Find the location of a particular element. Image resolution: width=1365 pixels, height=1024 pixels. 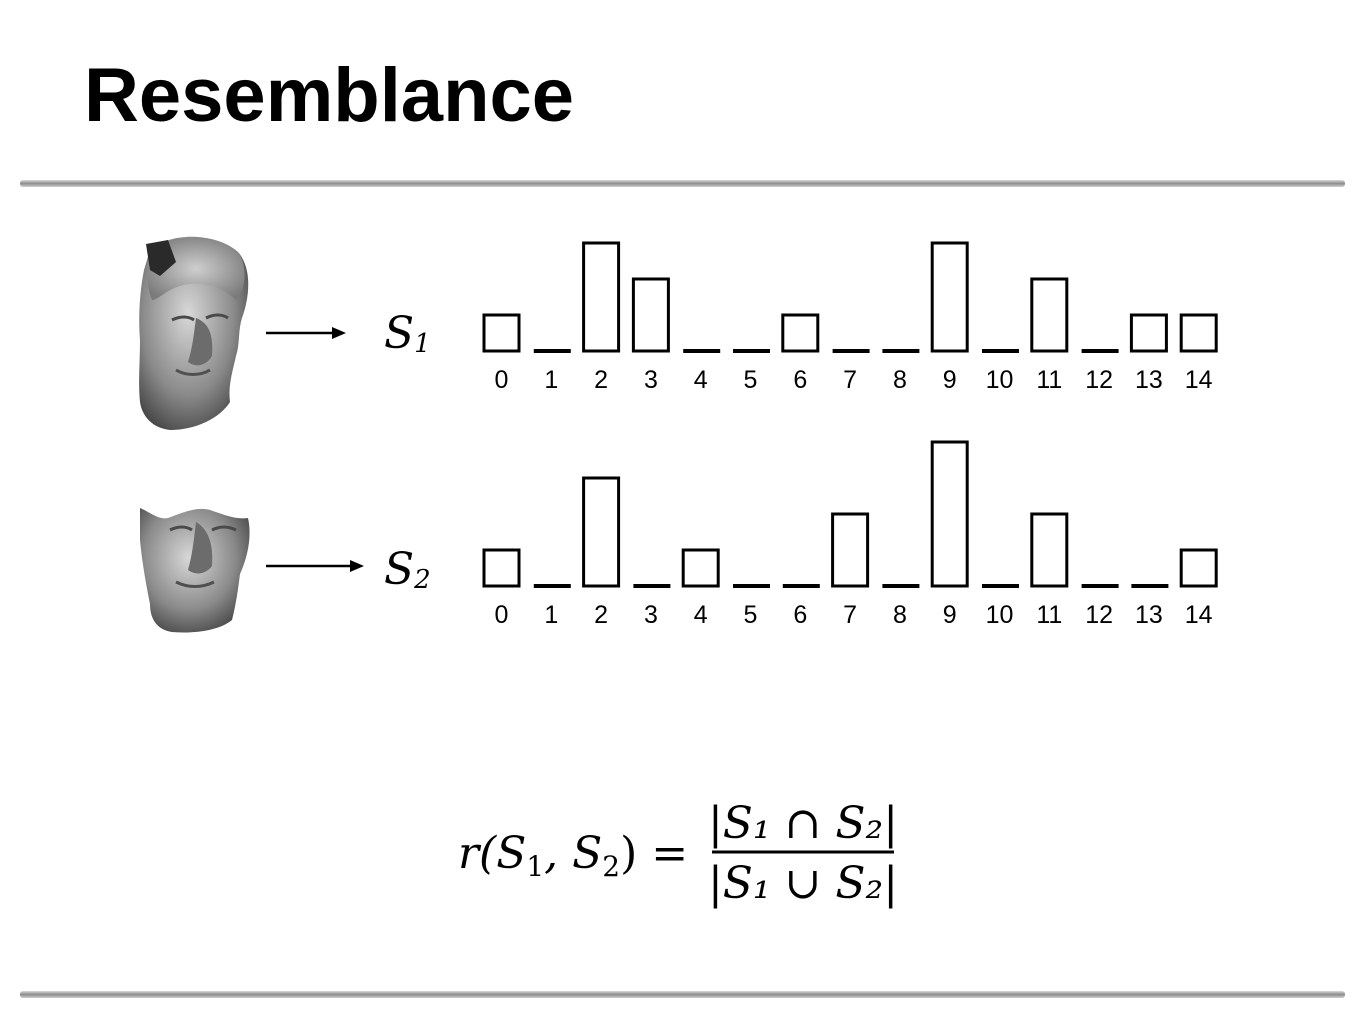

formula-lhs: r(S1, S2) = is located at coordinates (573, 855).